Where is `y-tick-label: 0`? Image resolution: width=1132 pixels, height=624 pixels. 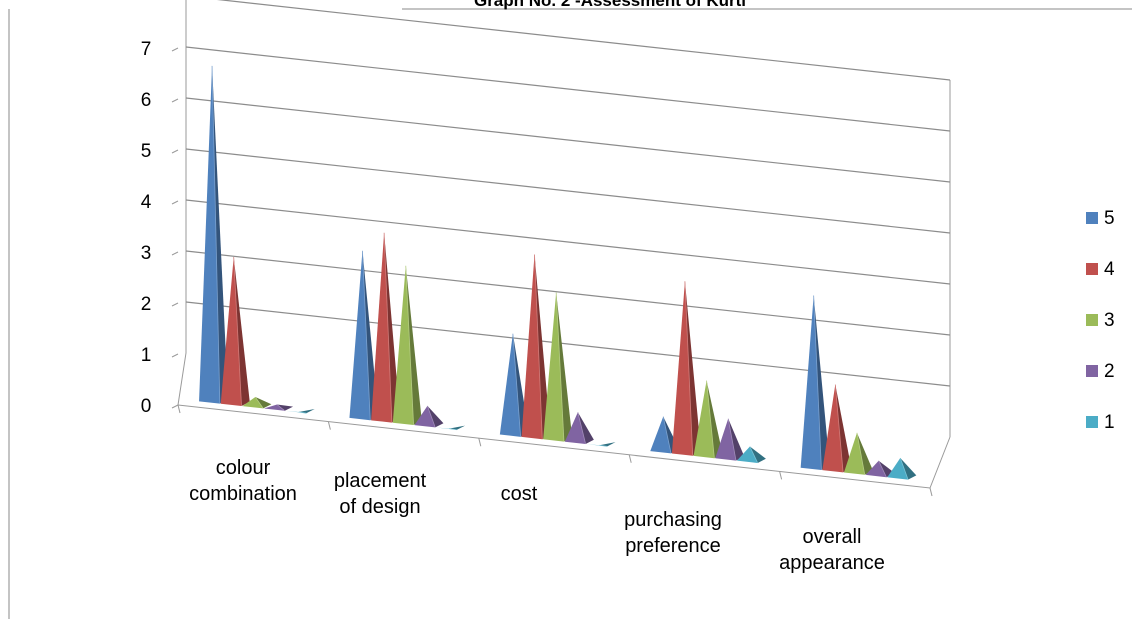 y-tick-label: 0 is located at coordinates (146, 406).